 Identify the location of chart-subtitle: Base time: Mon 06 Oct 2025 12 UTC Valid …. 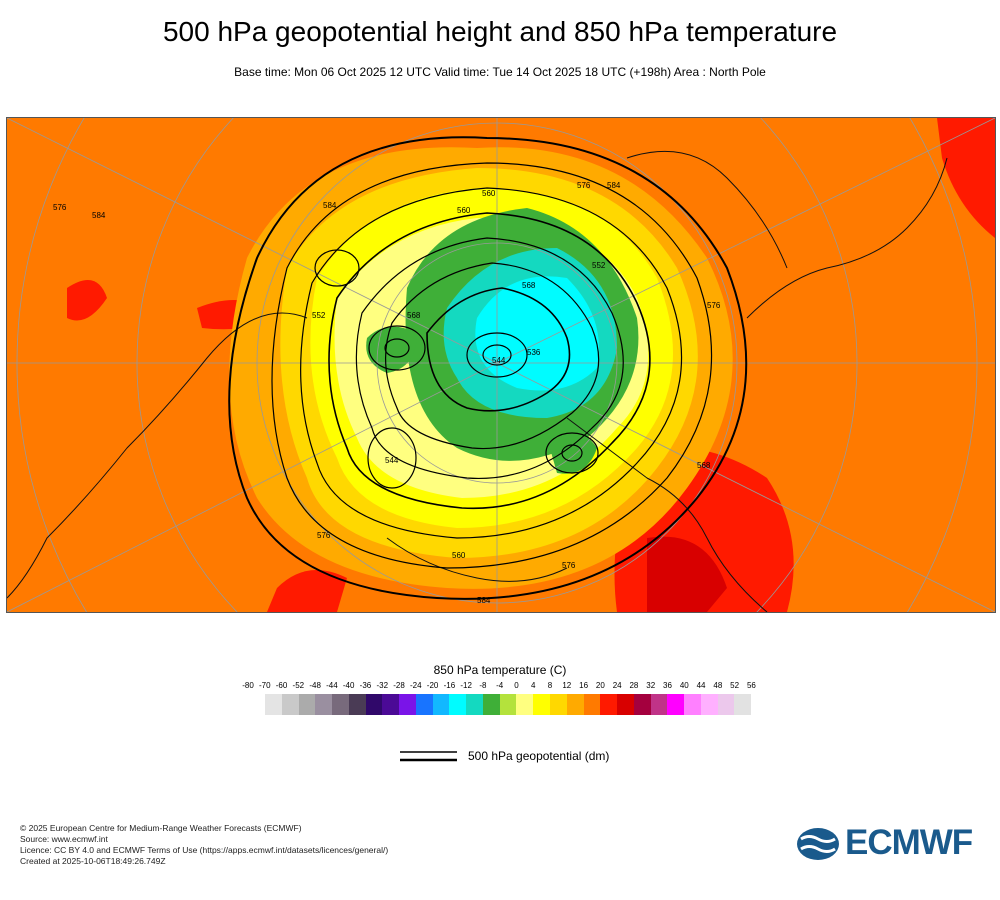
(500, 72).